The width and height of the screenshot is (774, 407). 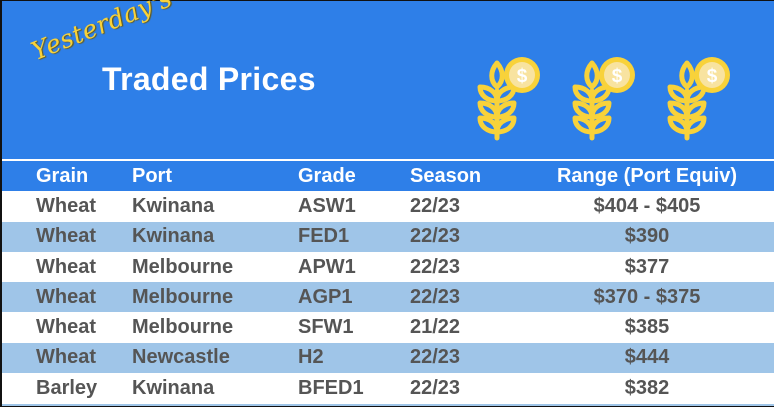 What do you see at coordinates (327, 175) in the screenshot?
I see `column-header-grade: Grade` at bounding box center [327, 175].